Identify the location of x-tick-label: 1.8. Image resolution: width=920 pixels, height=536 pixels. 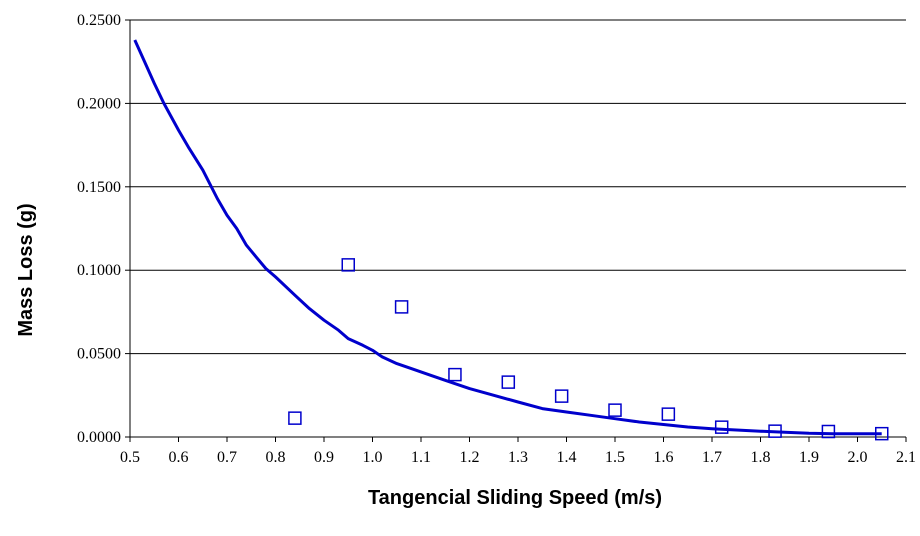
(761, 457).